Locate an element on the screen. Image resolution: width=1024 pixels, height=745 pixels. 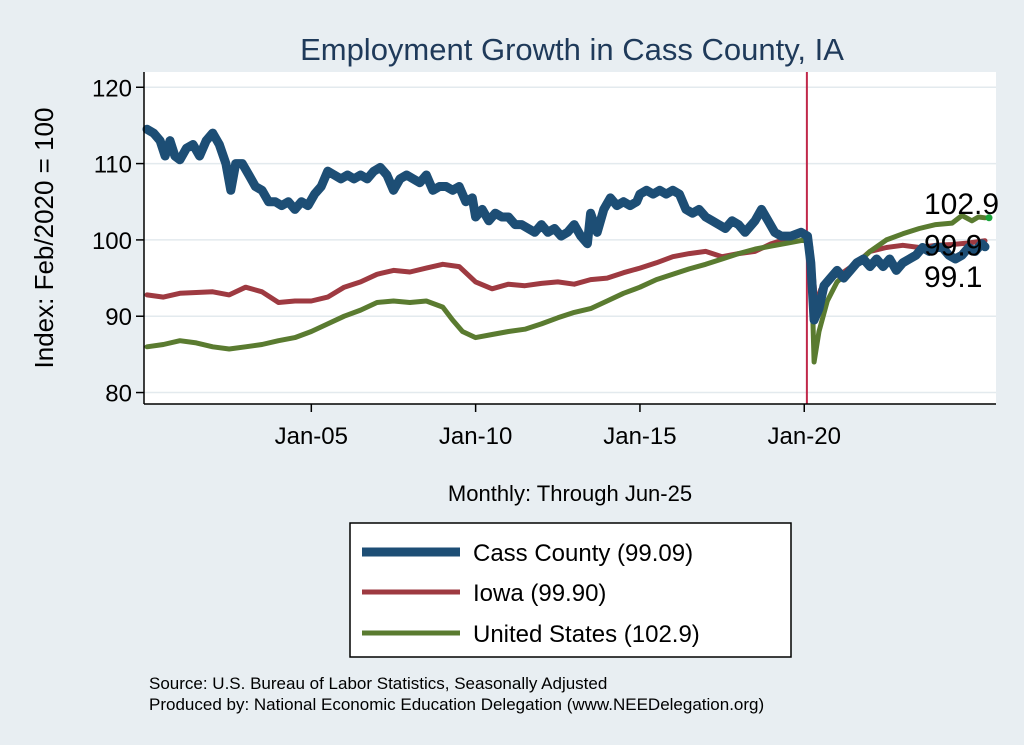
x-tick-label-Jan-15: Jan-15 is located at coordinates (639, 436).